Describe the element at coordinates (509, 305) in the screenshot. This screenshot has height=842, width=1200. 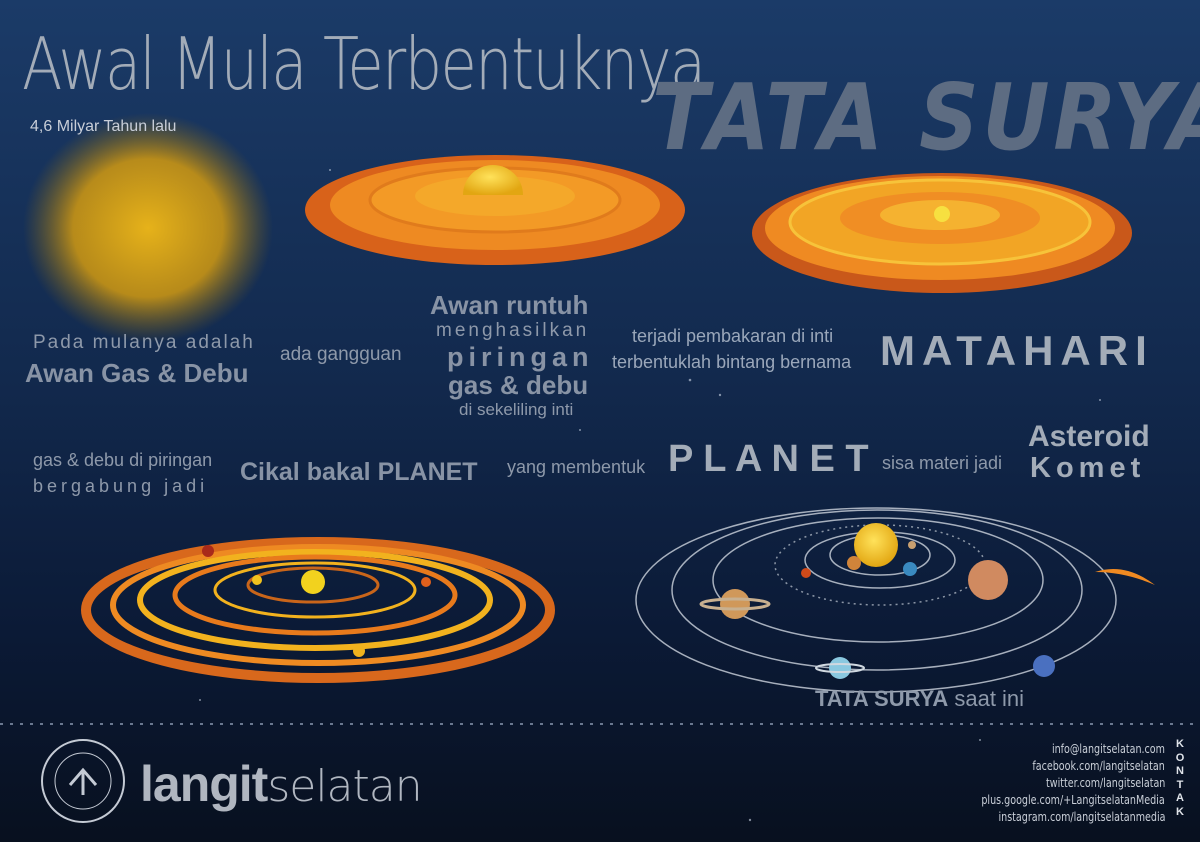
I see `collapse-caption-bold: Awan runtuh` at that location.